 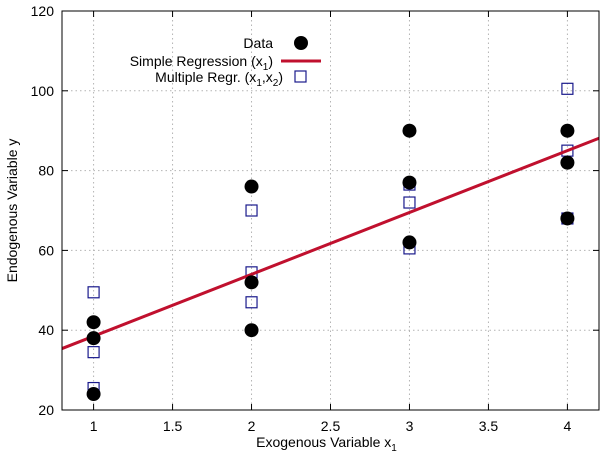 What do you see at coordinates (219, 79) in the screenshot?
I see `legend-label-multiple-regression: Multiple Regr. (x1,x2)` at bounding box center [219, 79].